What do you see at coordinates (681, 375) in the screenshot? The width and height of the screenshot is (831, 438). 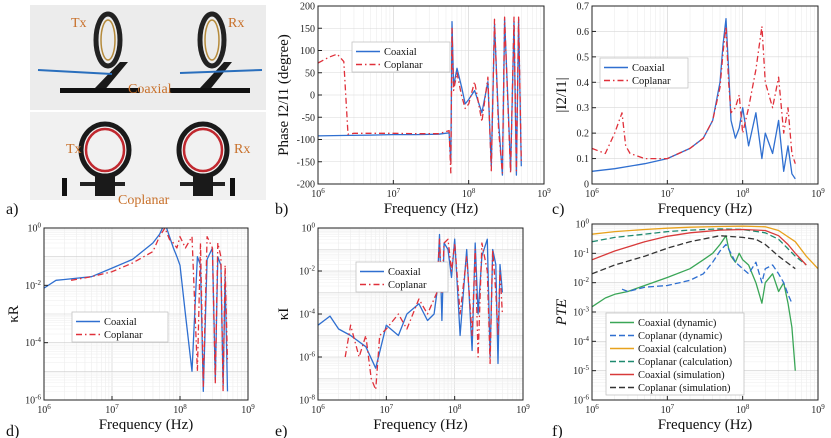 I see `legend-entry: Coaxial (simulation)` at bounding box center [681, 375].